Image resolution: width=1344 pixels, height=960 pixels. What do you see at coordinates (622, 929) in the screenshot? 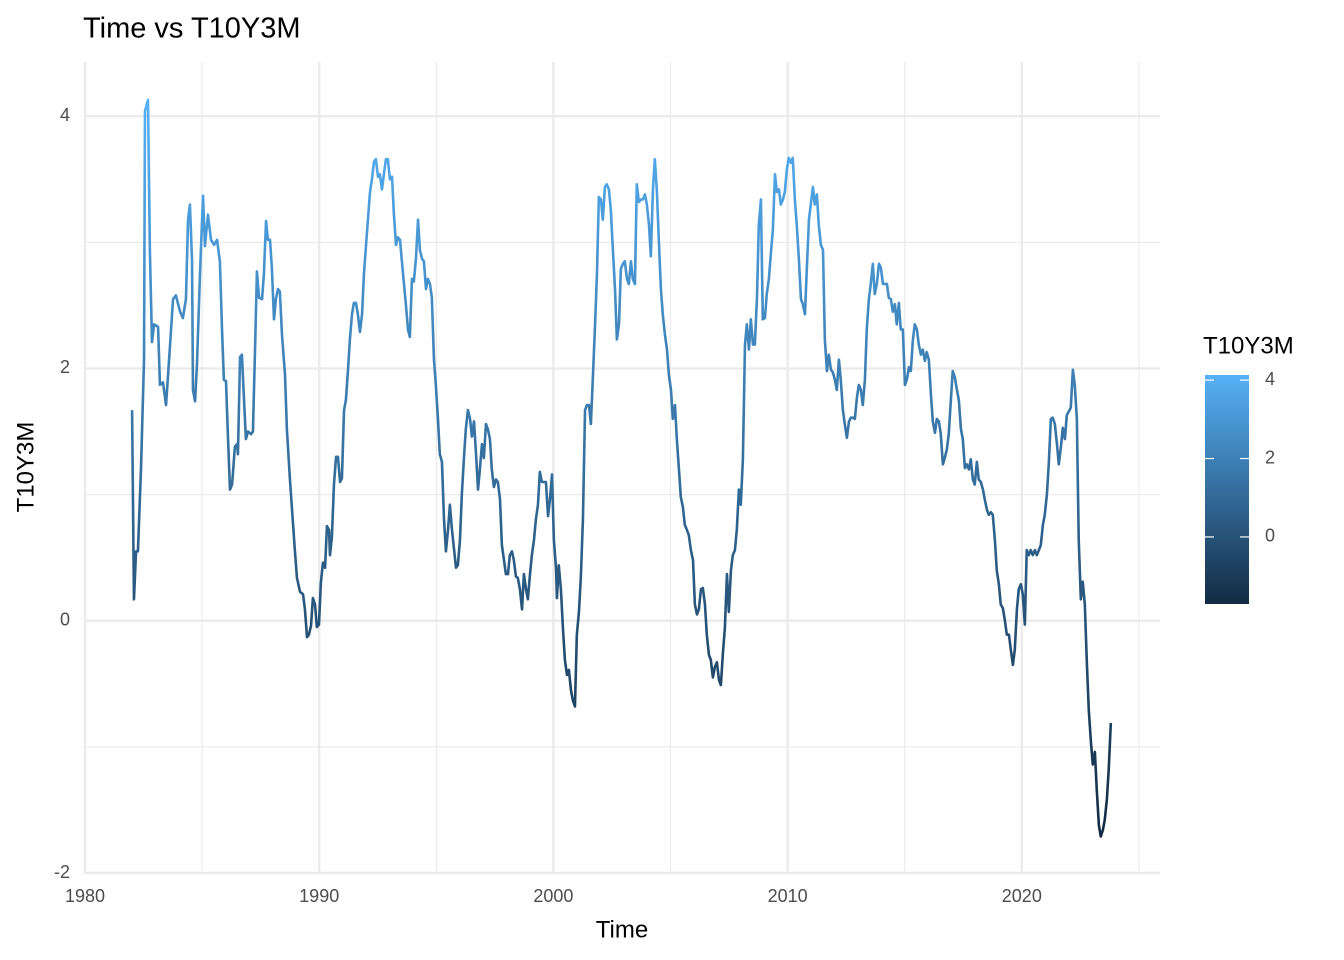
I see `x-axis-title: Time` at bounding box center [622, 929].